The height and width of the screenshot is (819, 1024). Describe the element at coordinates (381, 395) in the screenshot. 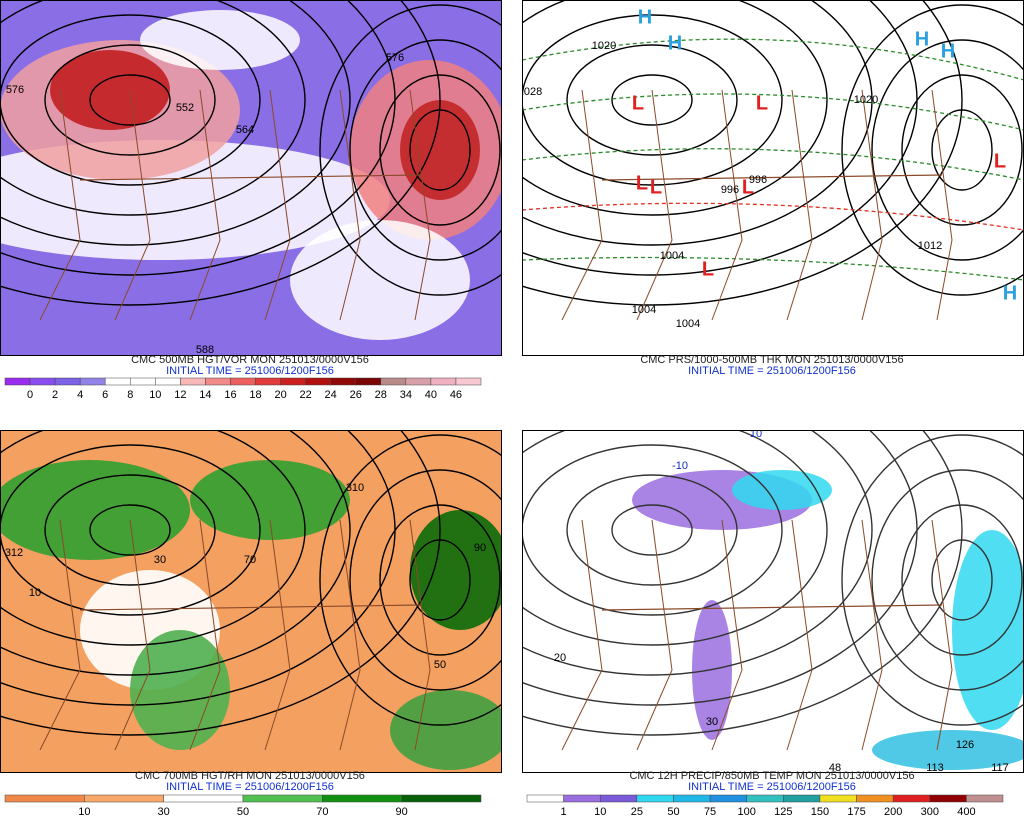

I see `legend-label: 28` at that location.